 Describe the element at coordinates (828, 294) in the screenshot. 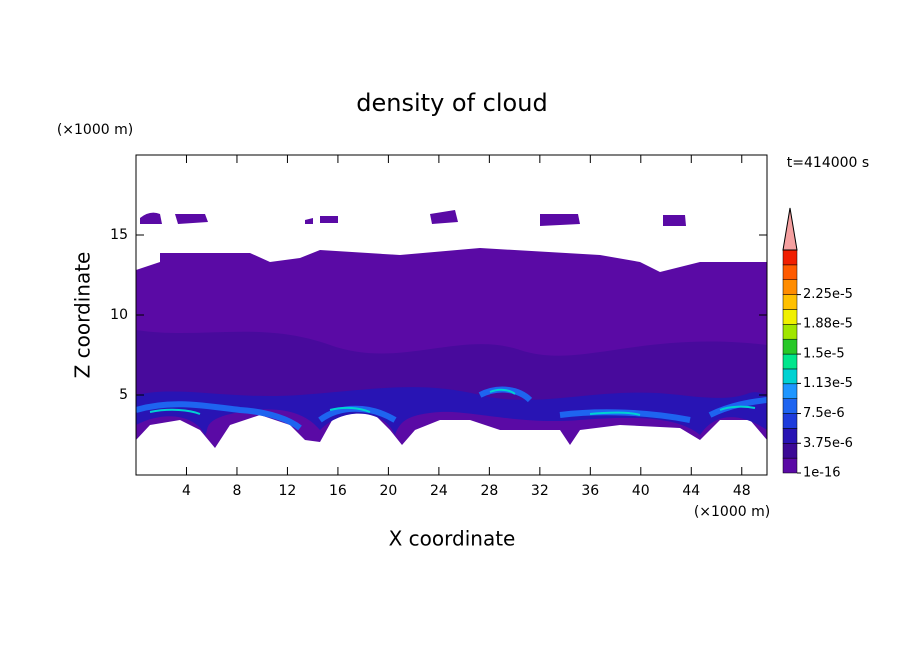

I see `colorbar-label: 2.25e-5` at that location.